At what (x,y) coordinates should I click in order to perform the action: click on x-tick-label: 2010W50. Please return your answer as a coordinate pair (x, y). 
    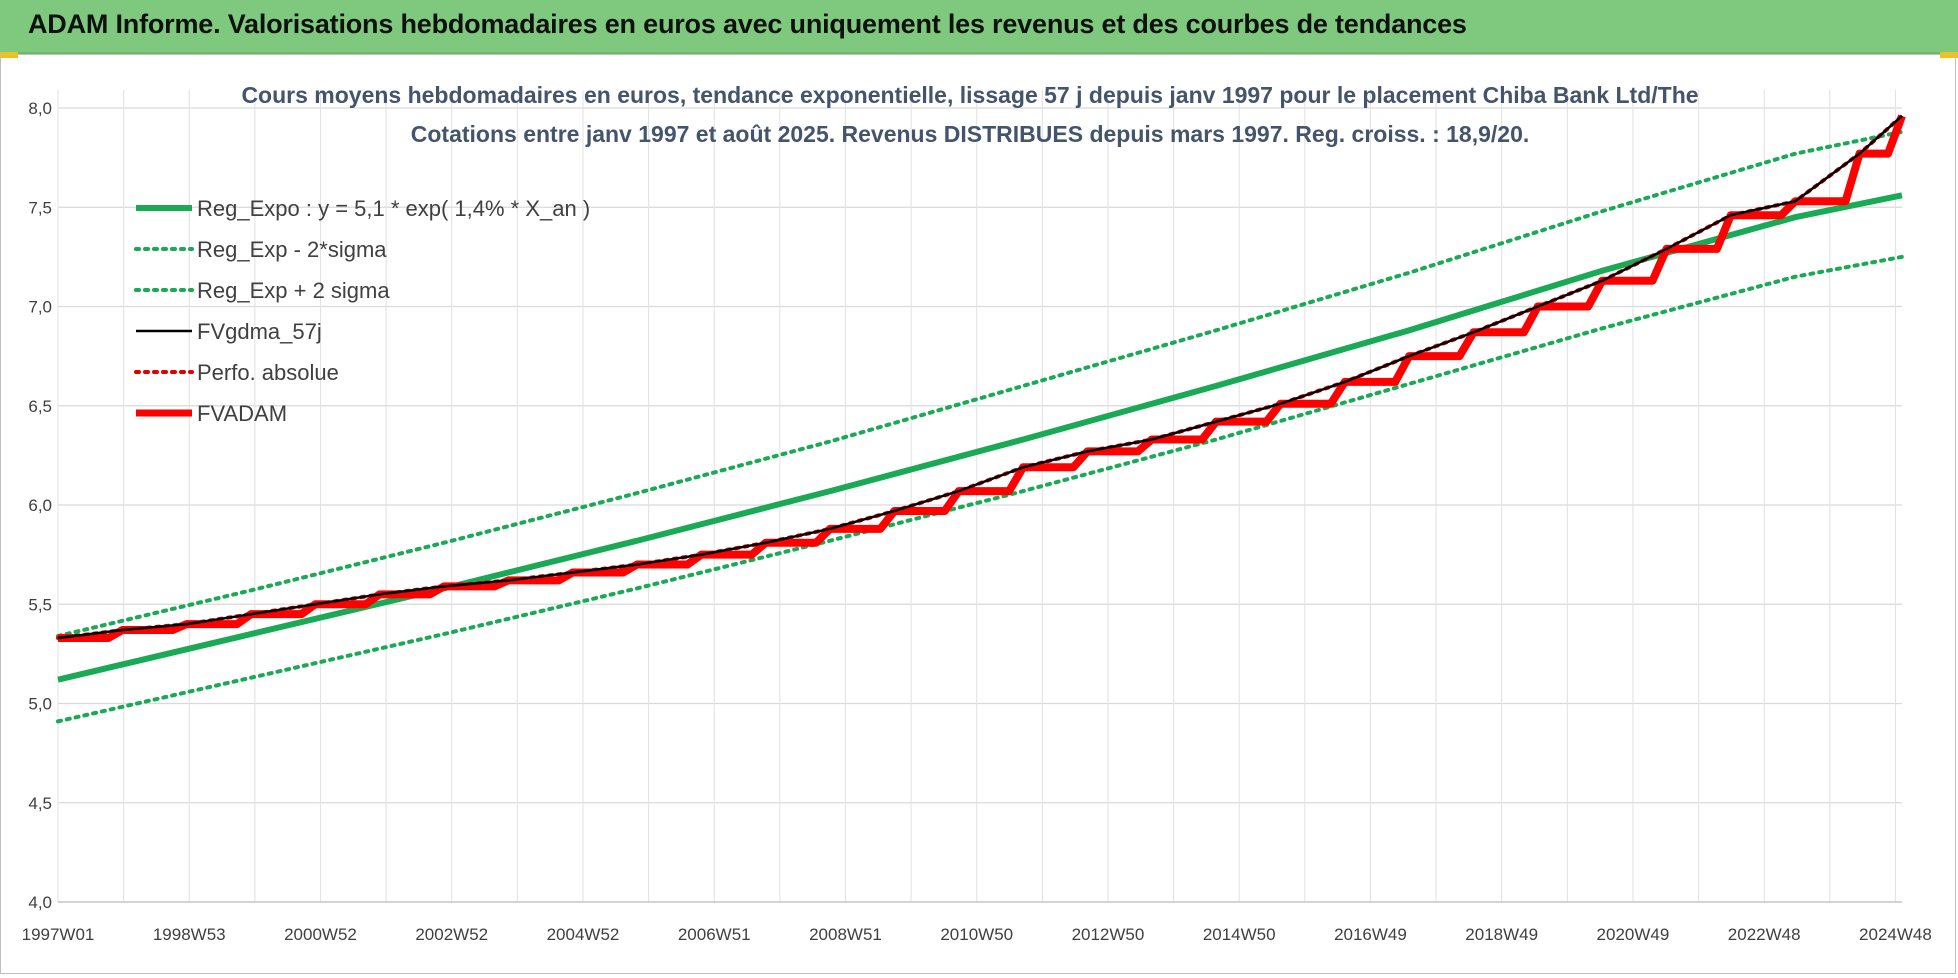
    Looking at the image, I should click on (976, 934).